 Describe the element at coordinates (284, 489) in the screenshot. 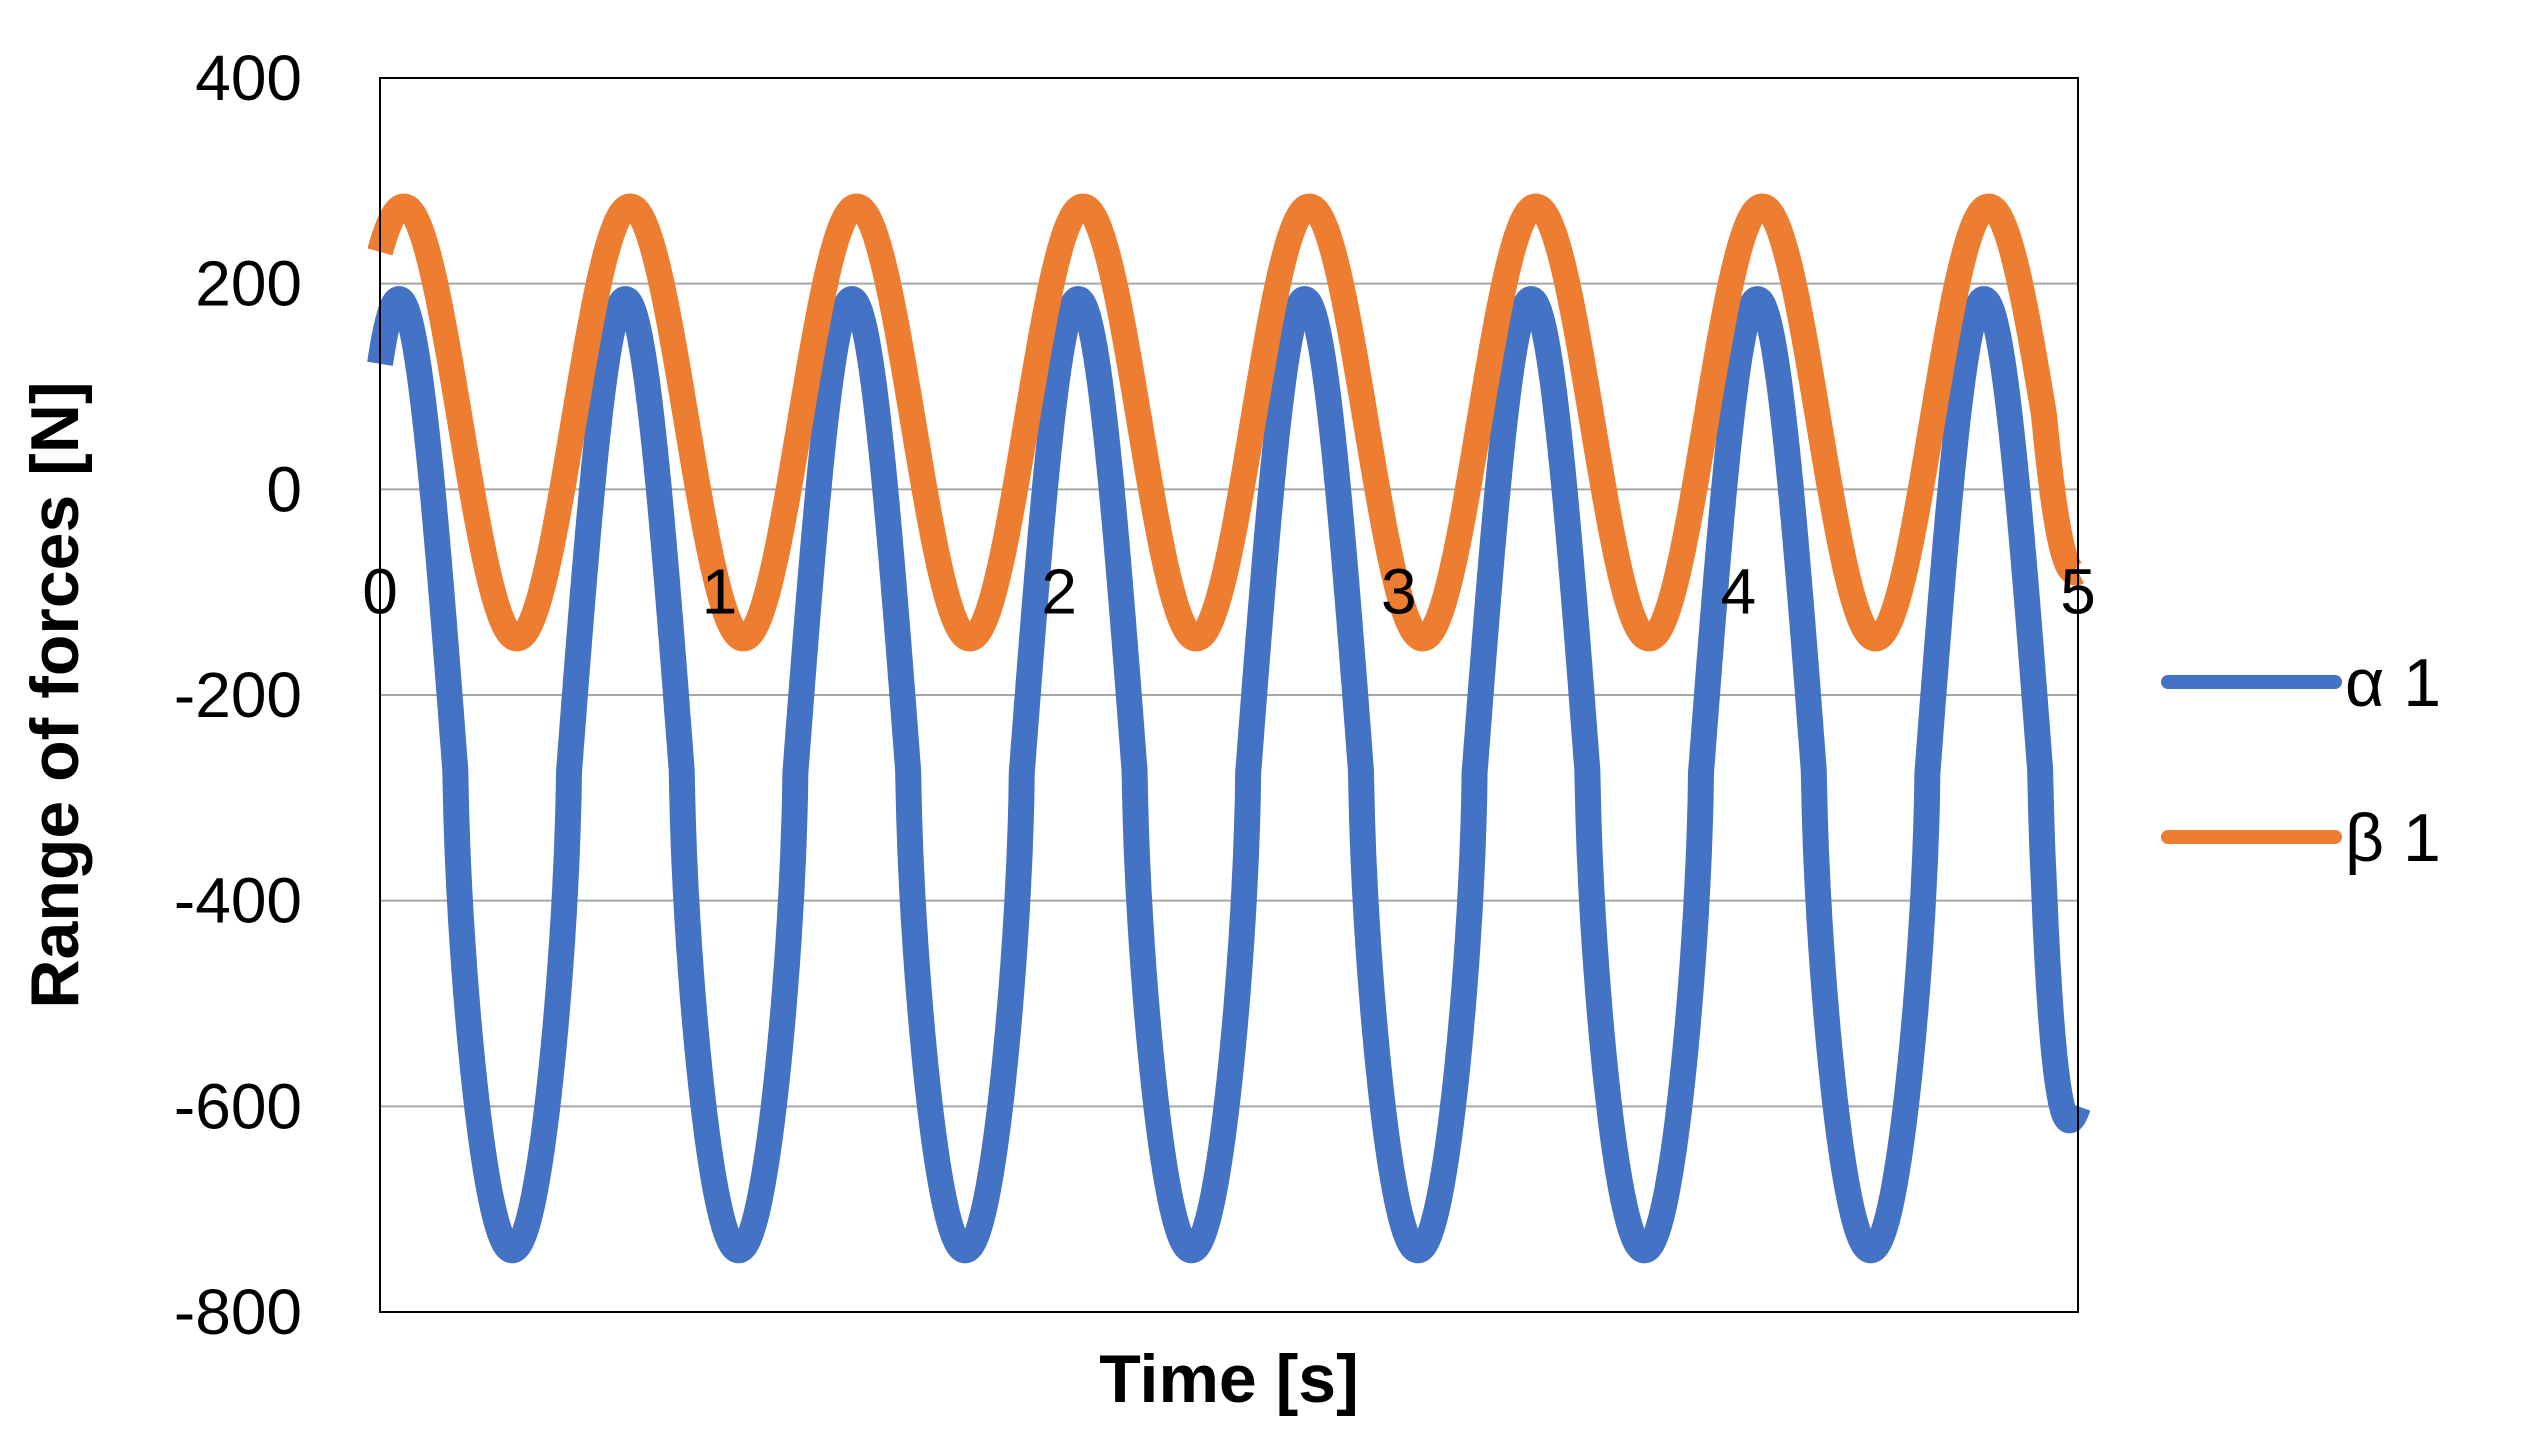

I see `y-tick-label: 0` at that location.